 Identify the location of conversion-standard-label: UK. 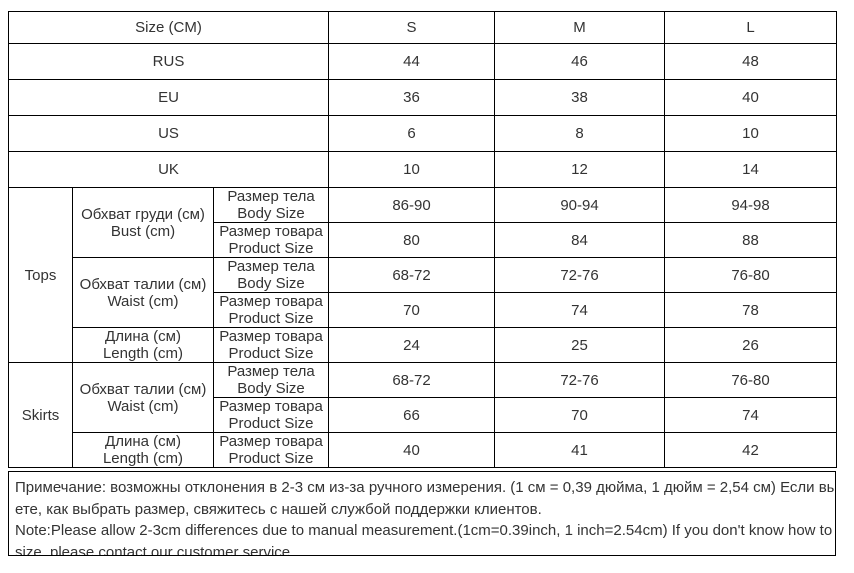
(168, 169).